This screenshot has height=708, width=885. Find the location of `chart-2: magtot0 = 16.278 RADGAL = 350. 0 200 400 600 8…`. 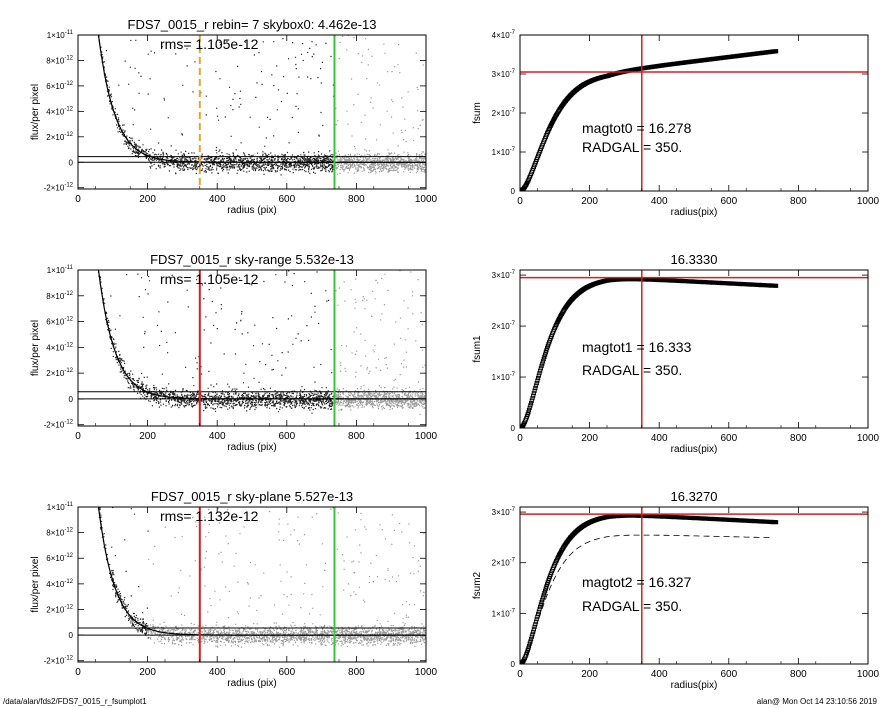

chart-2: magtot0 = 16.278 RADGAL = 350. 0 200 400 600 8… is located at coordinates (676, 124).